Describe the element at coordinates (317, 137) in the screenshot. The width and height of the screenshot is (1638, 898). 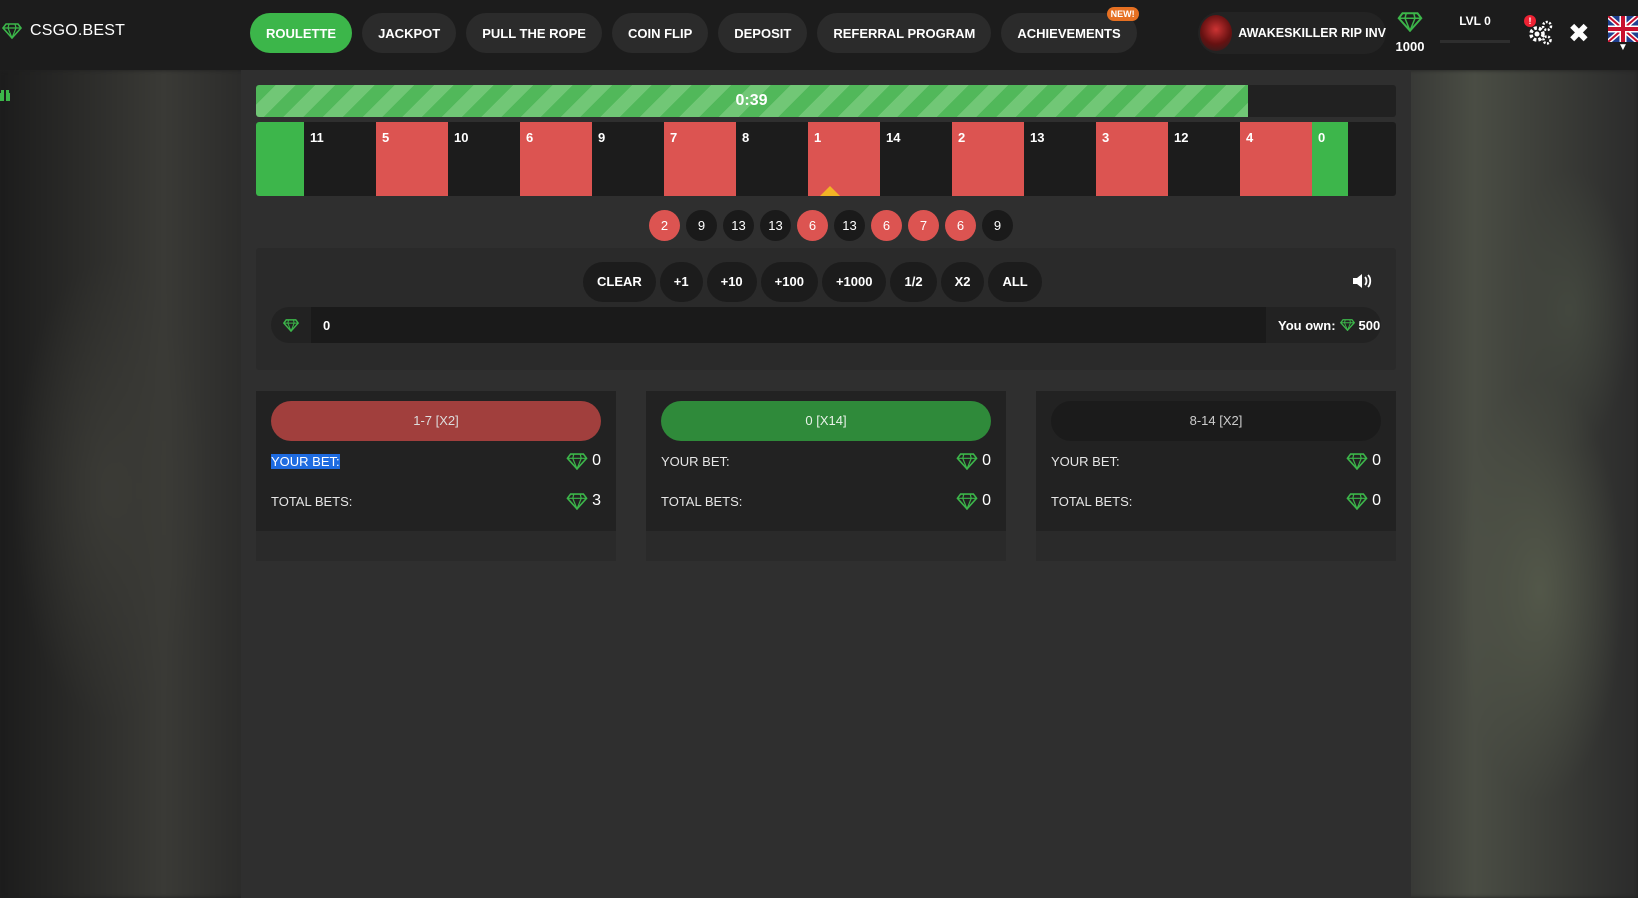
I see `roulette-cell-number: 11` at that location.